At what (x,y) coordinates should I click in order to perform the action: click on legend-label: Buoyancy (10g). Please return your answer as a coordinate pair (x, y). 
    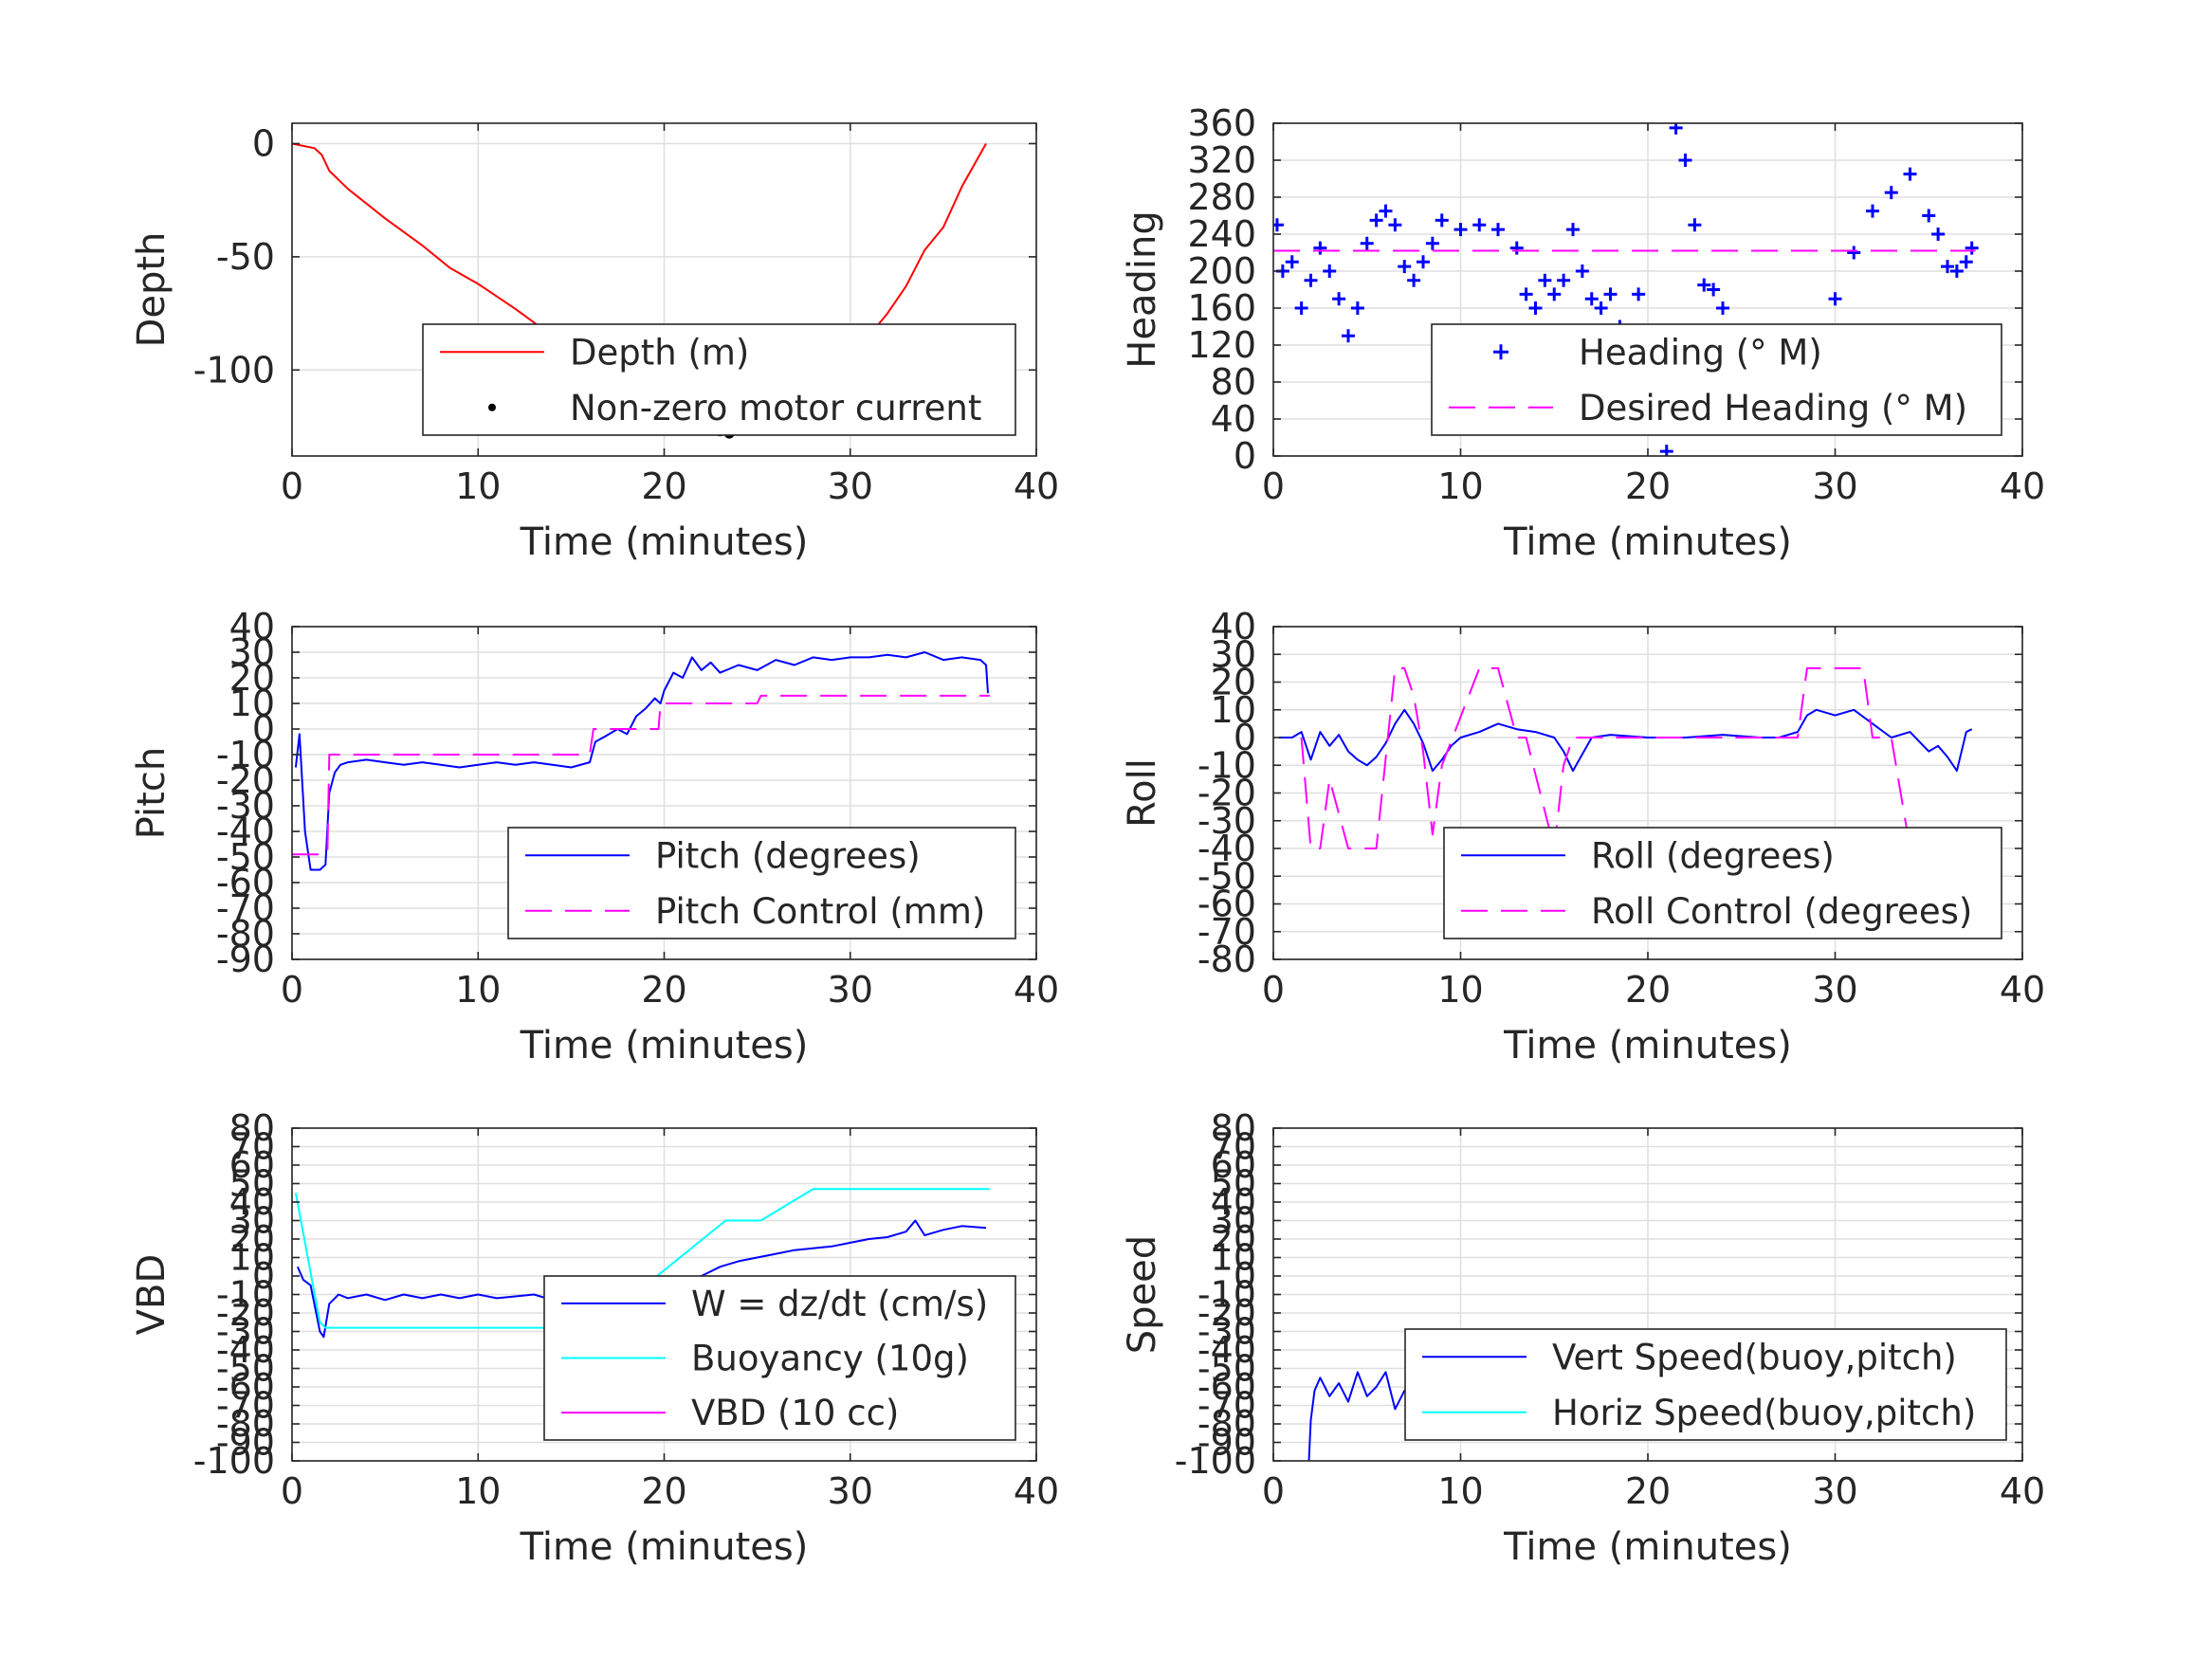
    Looking at the image, I should click on (830, 1359).